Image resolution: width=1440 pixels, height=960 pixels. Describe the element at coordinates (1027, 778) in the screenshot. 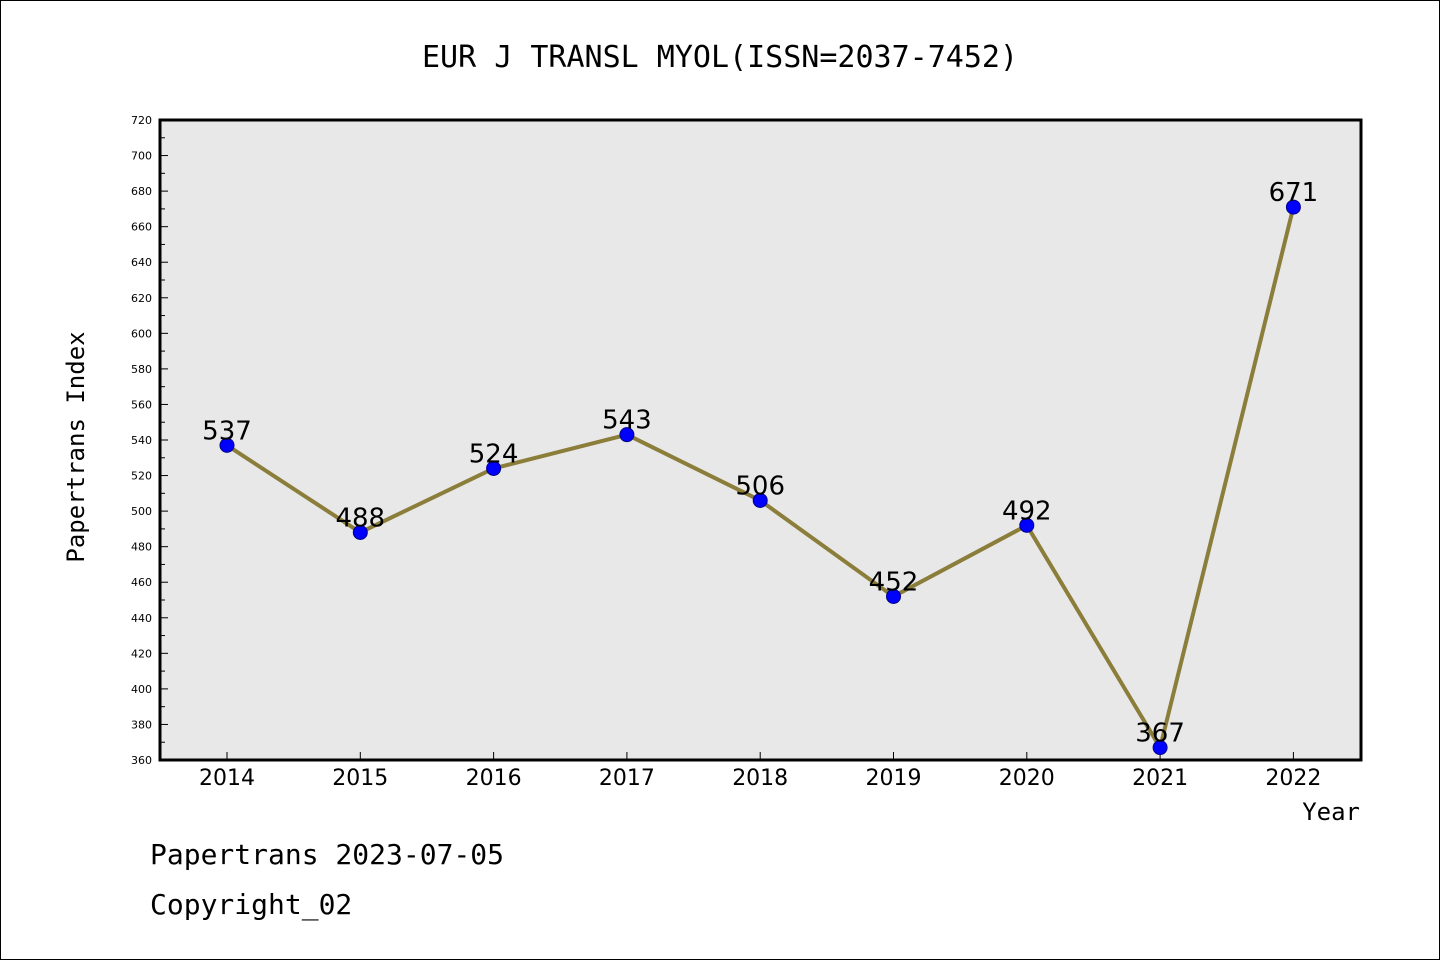

I see `x-tick-label: 2020` at that location.